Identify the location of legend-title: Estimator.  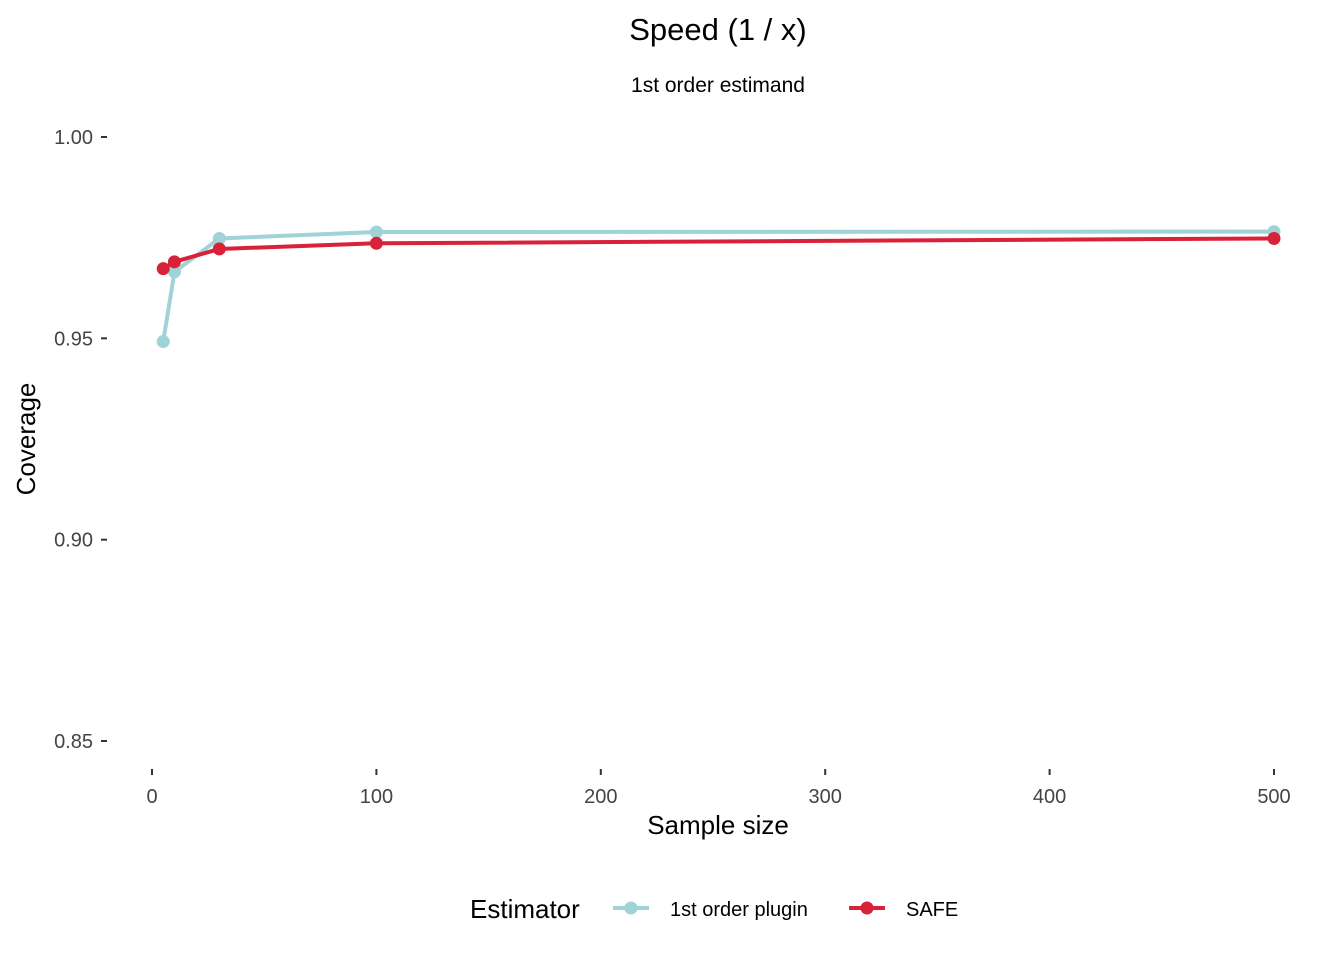
(525, 909).